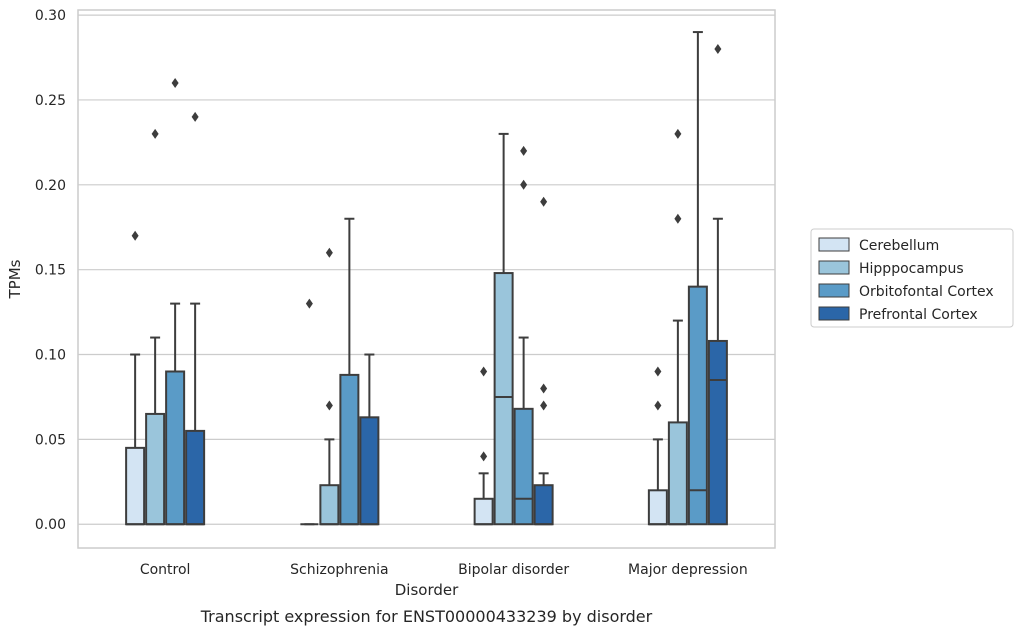  Describe the element at coordinates (165, 570) in the screenshot. I see `x-tick-label: Control` at that location.